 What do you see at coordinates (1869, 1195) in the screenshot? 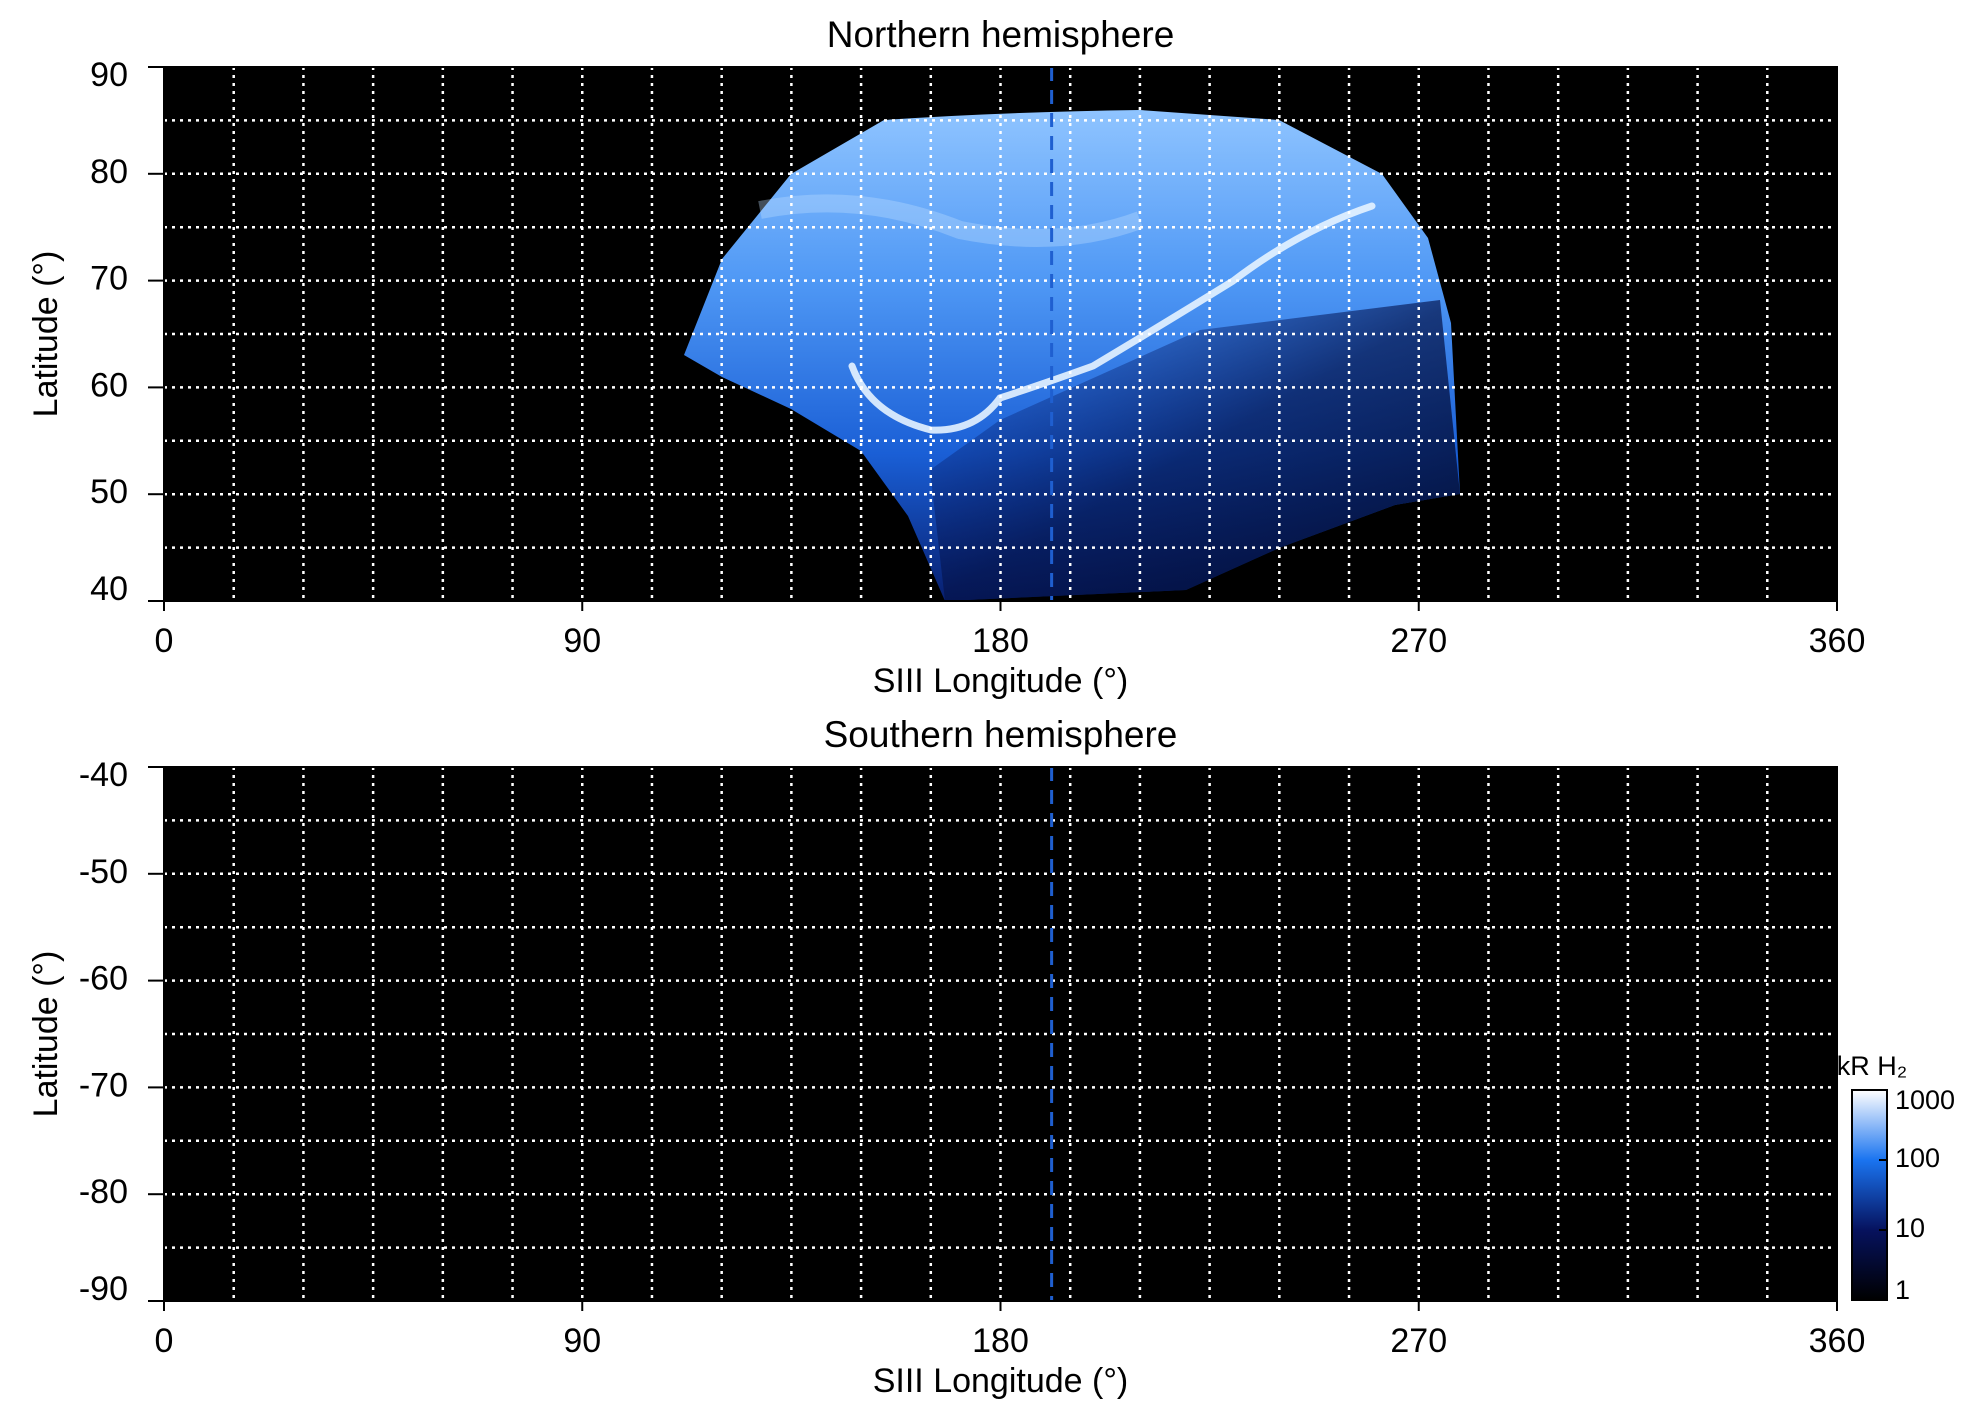
I see `colorbar` at bounding box center [1869, 1195].